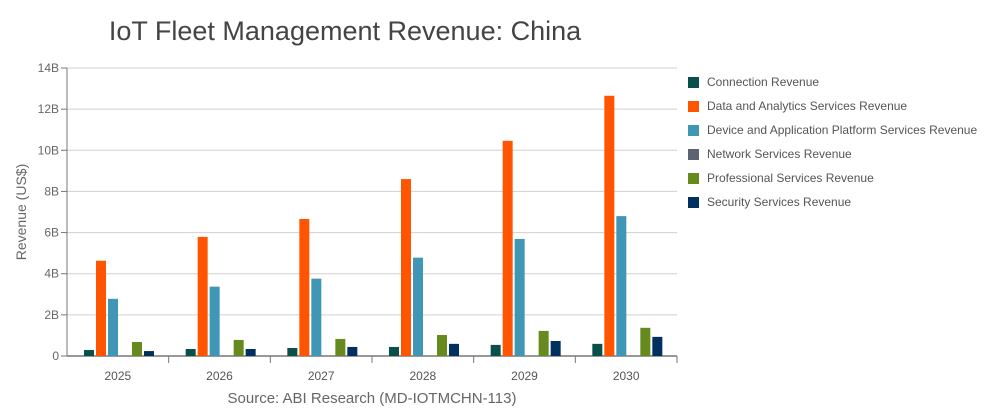 This screenshot has height=420, width=992. What do you see at coordinates (48, 68) in the screenshot?
I see `y-tick-label: 14B` at bounding box center [48, 68].